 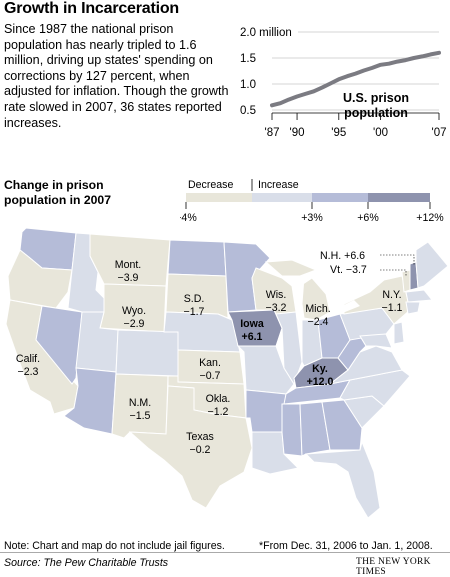 What do you see at coordinates (225, 552) in the screenshot?
I see `footer-rule` at bounding box center [225, 552].